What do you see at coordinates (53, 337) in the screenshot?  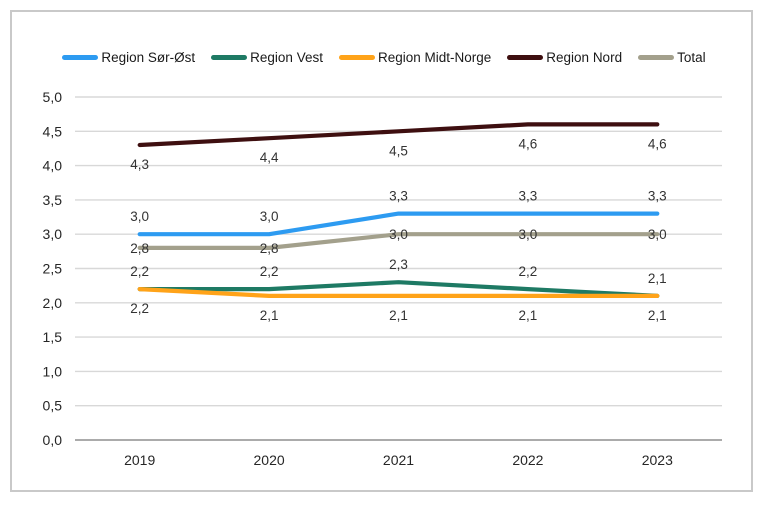 I see `y-tick-label: 1,5` at bounding box center [53, 337].